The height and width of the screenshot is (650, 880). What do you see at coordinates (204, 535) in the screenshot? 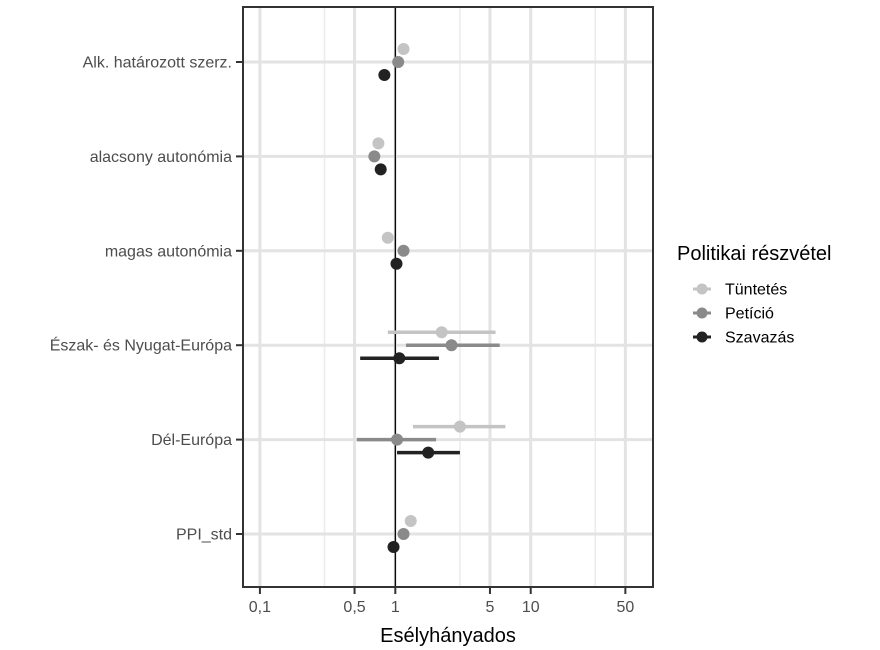
I see `y-tick-label: PPI_std` at bounding box center [204, 535].